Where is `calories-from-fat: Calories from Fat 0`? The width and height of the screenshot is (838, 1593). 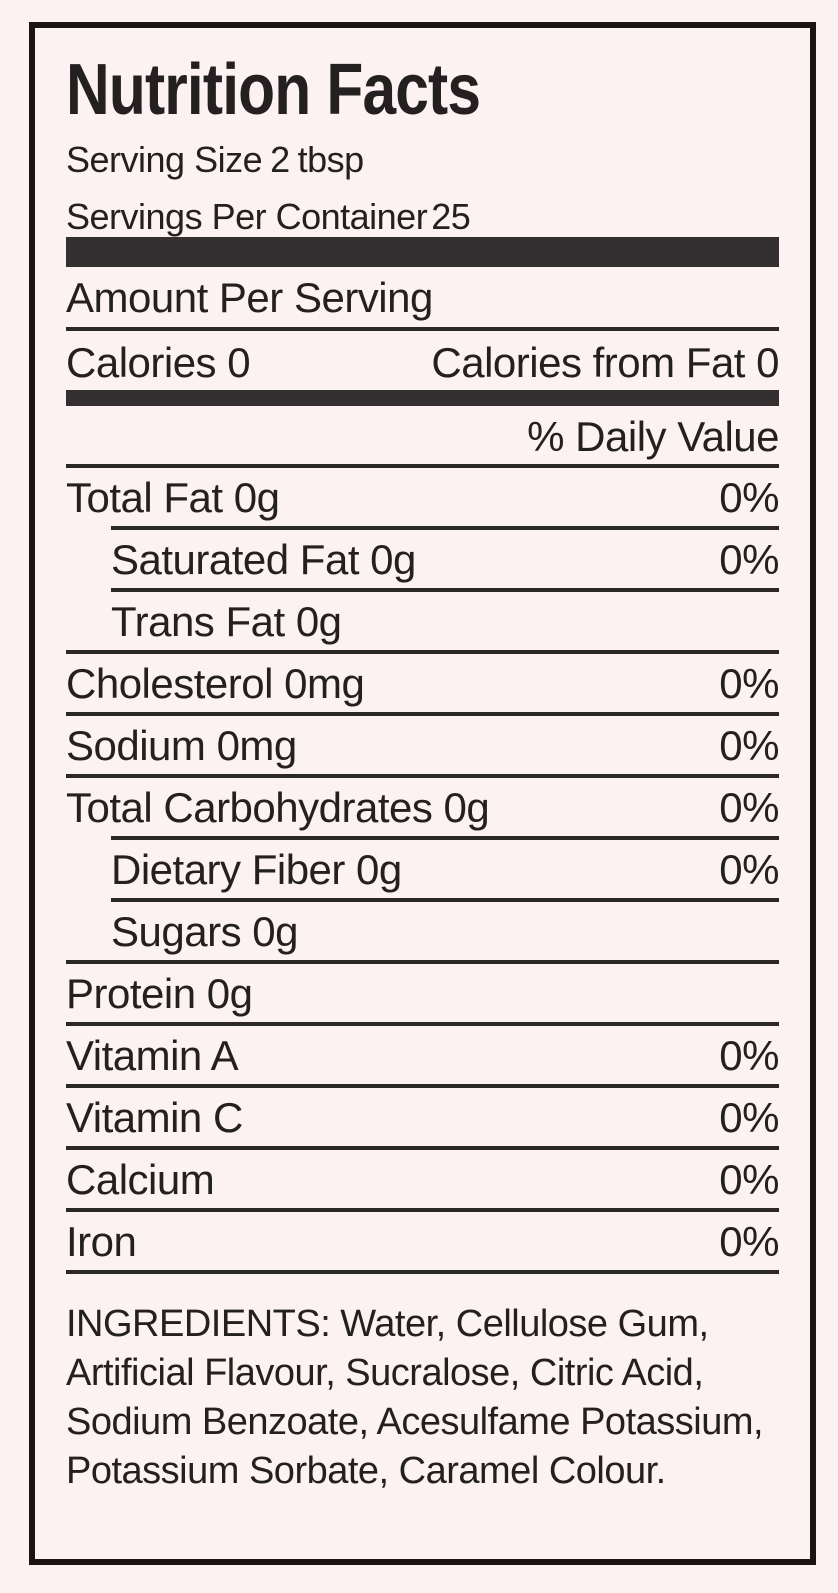
calories-from-fat: Calories from Fat 0 is located at coordinates (605, 363).